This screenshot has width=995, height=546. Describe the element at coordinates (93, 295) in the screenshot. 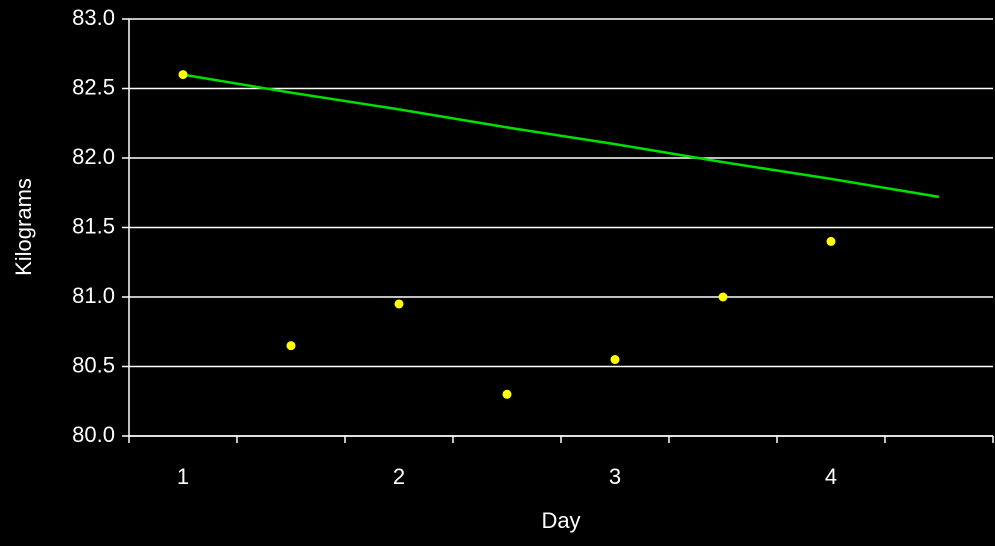

I see `y-tick-label: 81.0` at that location.